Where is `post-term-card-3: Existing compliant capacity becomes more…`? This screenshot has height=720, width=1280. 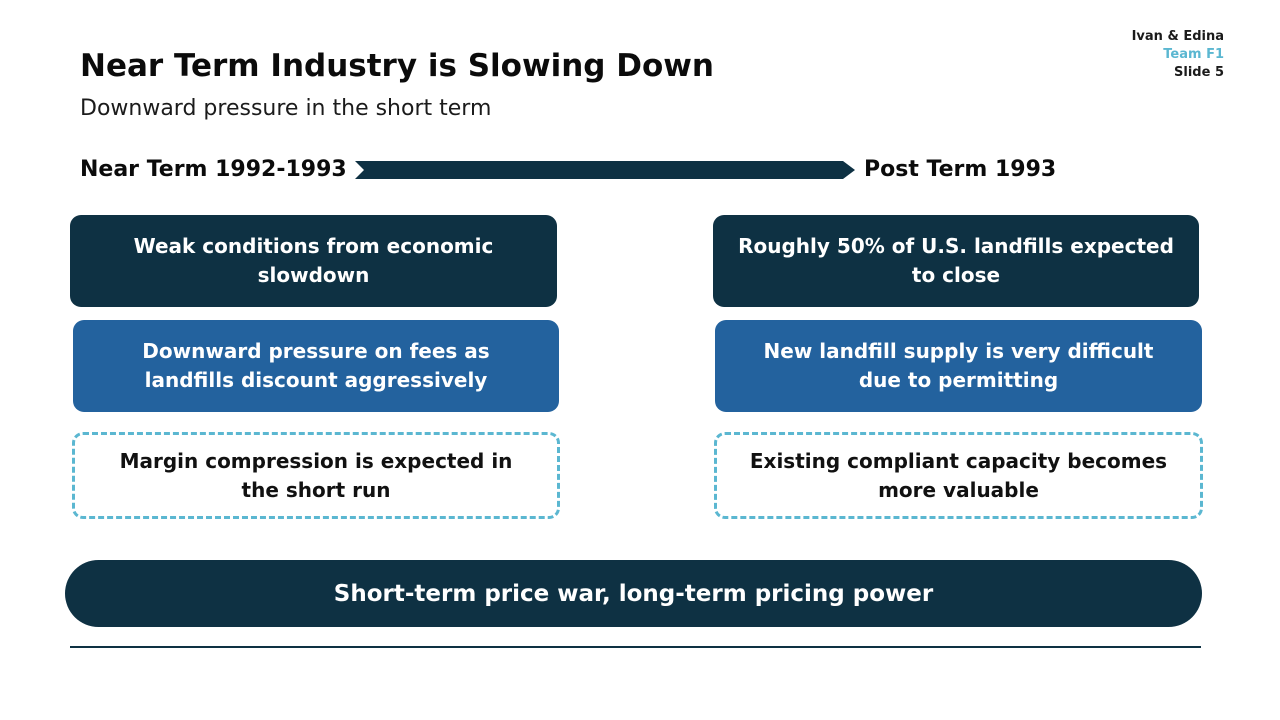 post-term-card-3: Existing compliant capacity becomes more… is located at coordinates (958, 475).